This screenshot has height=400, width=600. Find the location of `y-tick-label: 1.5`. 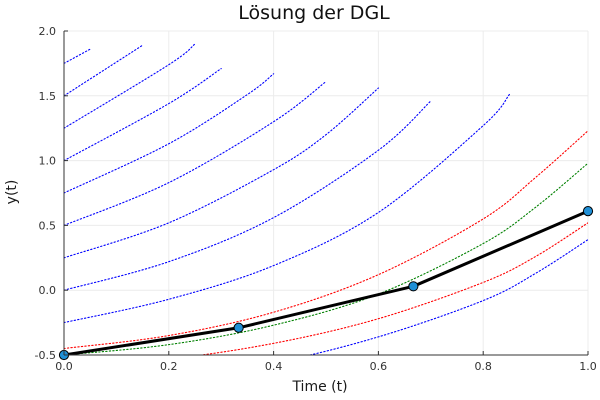

y-tick-label: 1.5 is located at coordinates (48, 96).